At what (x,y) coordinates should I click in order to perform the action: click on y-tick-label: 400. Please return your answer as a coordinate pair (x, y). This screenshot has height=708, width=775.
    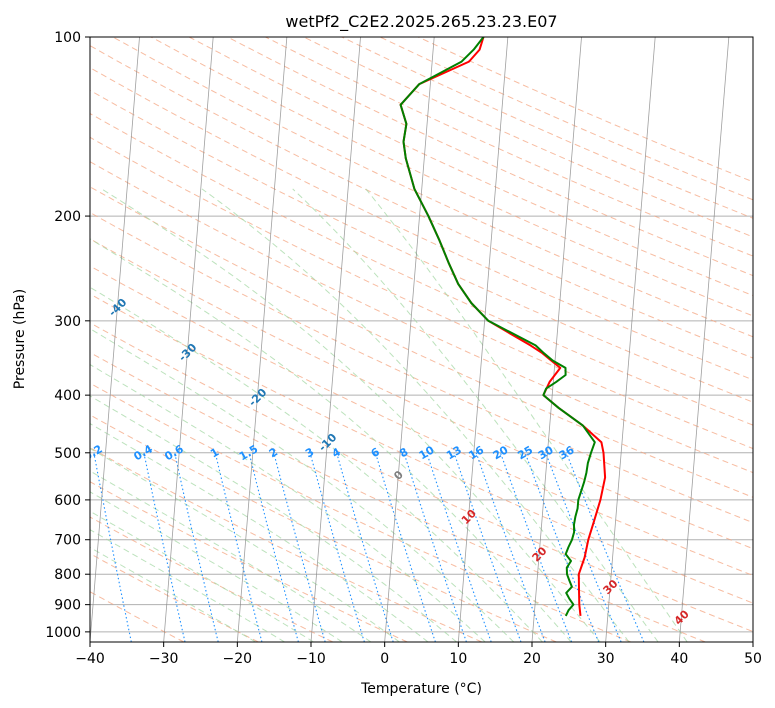
    Looking at the image, I should click on (67, 396).